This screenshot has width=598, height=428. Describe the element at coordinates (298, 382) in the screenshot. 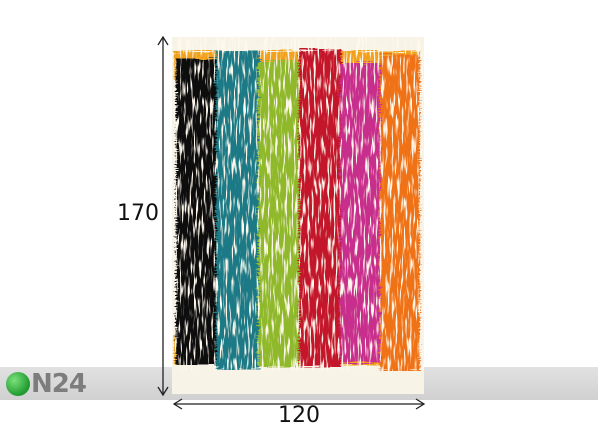

I see `rug-bottom-fringe` at that location.